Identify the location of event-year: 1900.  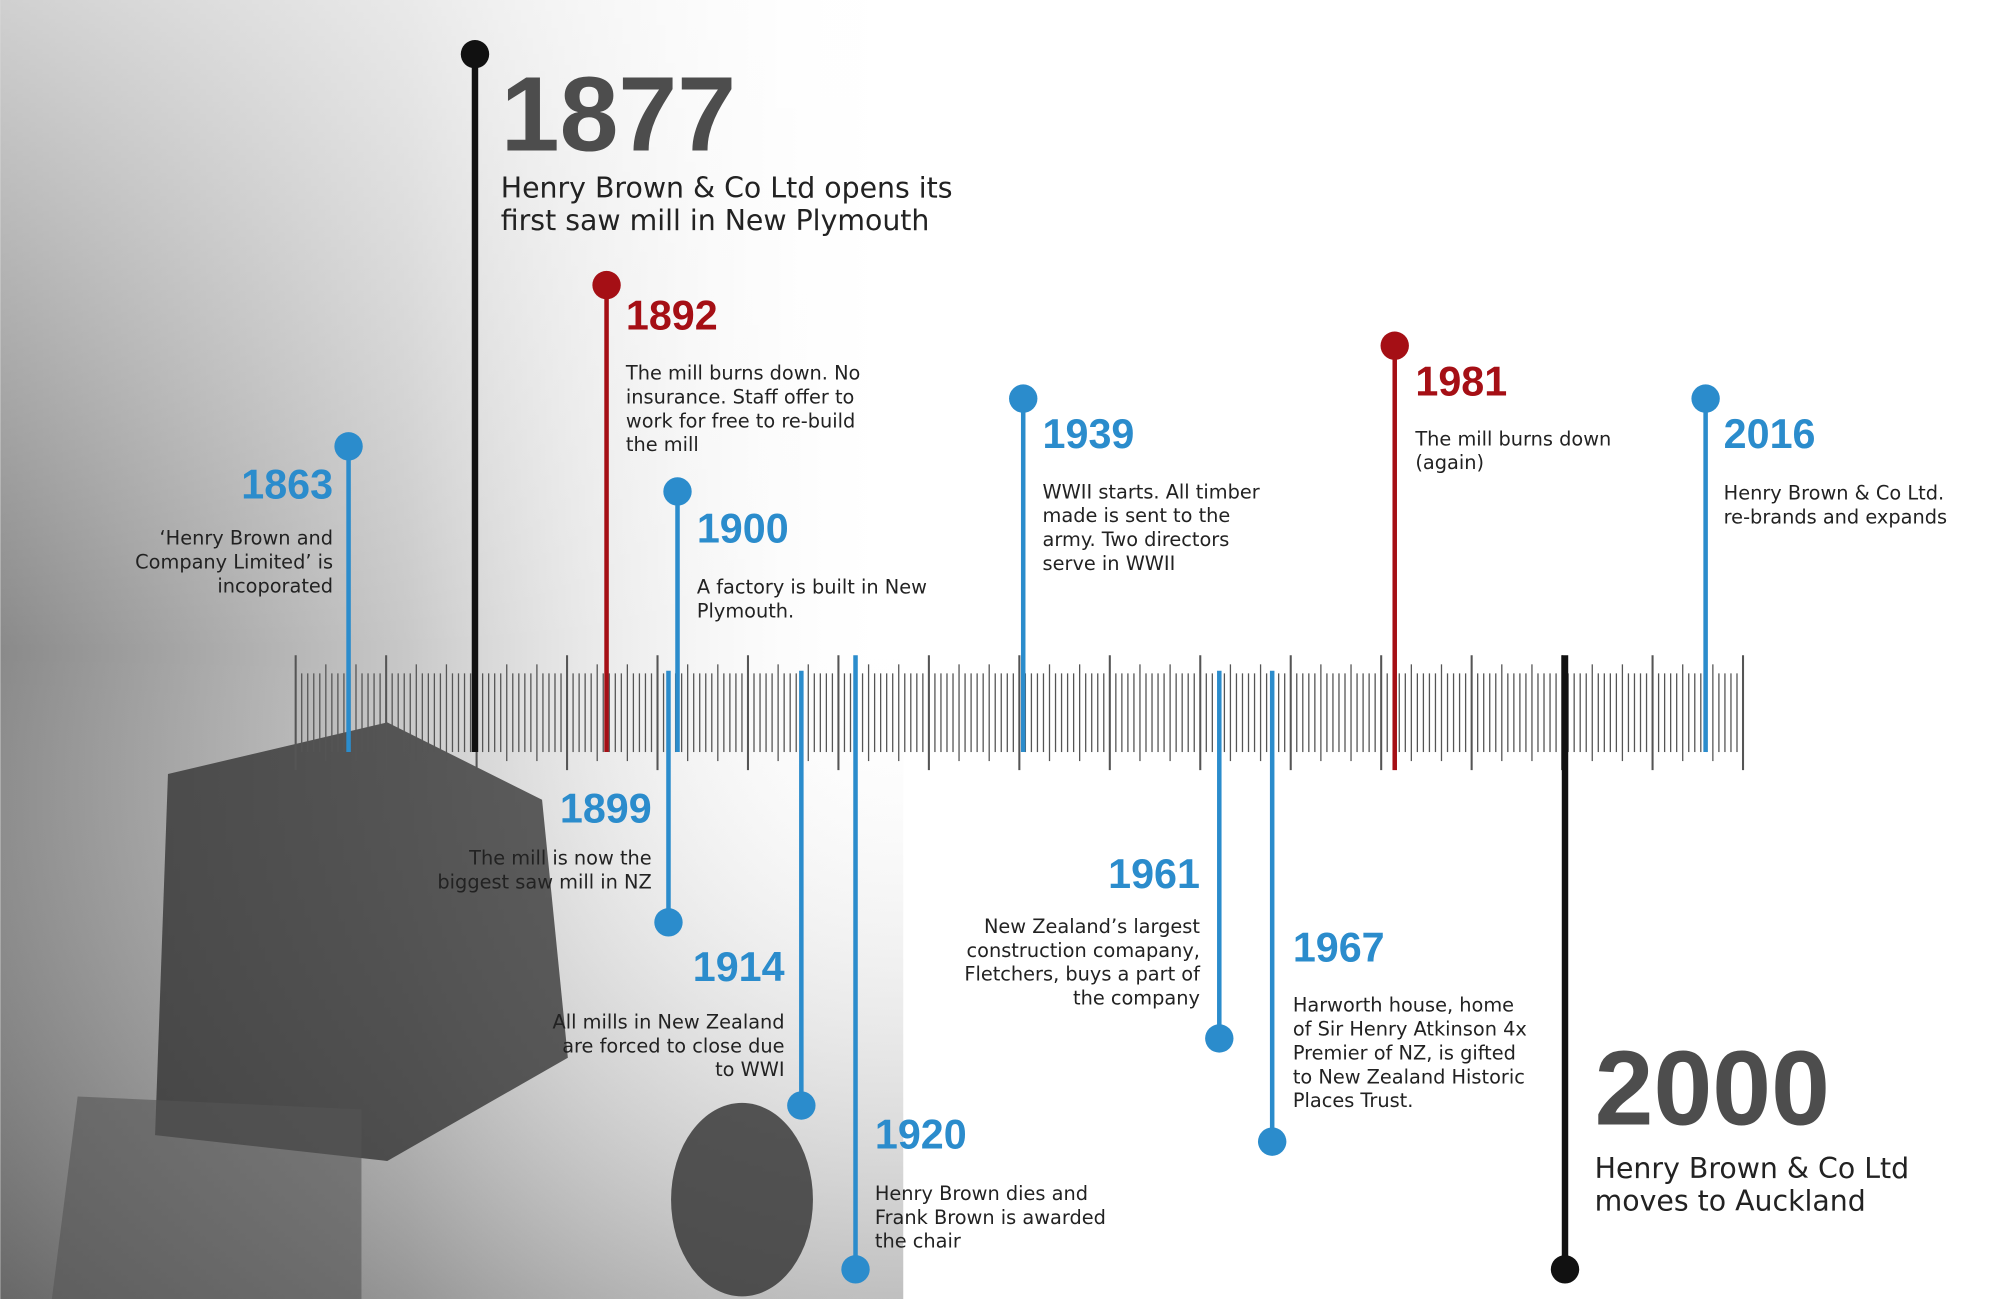
(743, 528).